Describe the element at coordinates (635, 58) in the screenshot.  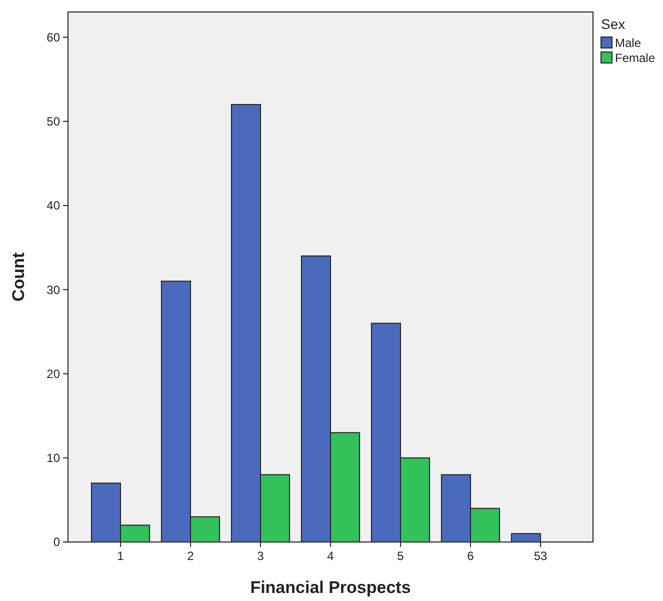
I see `legend-label: Female` at that location.